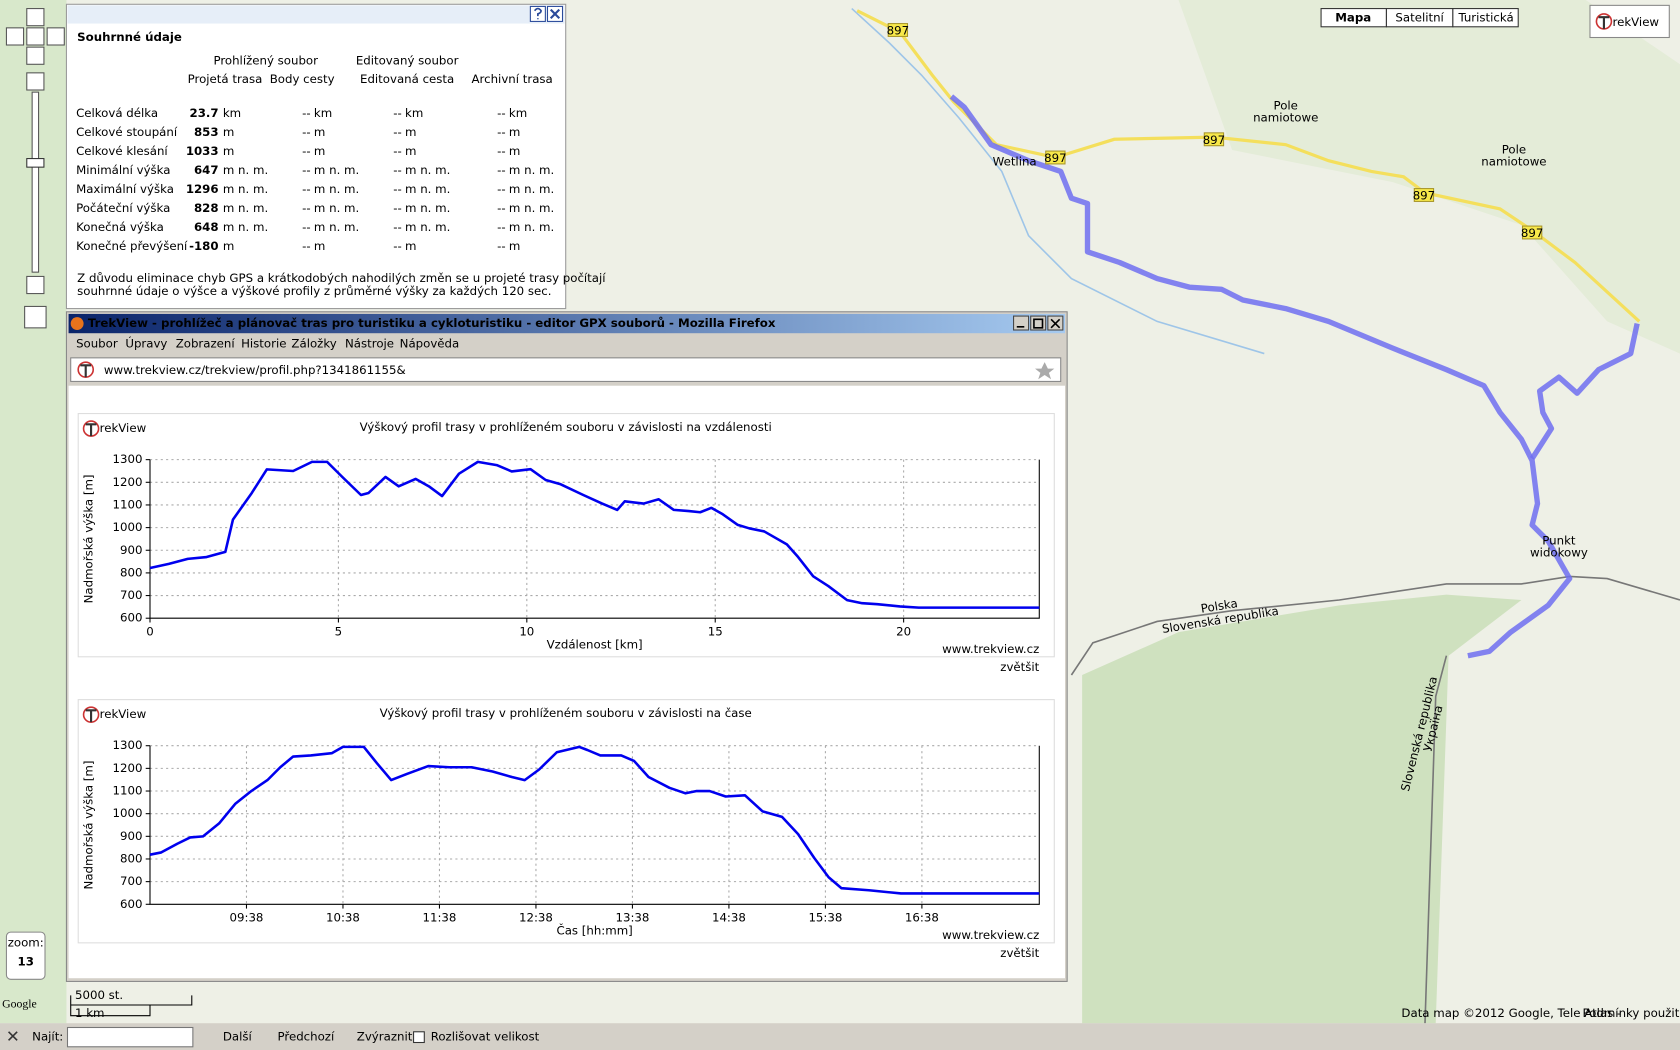 The height and width of the screenshot is (1050, 1680). Describe the element at coordinates (146, 342) in the screenshot. I see `menu-item: Úpravy` at that location.